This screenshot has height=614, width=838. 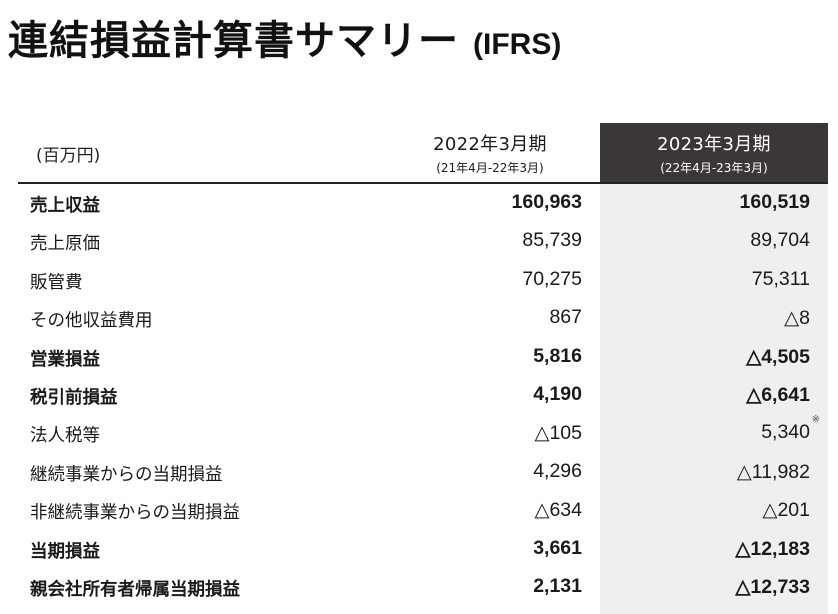 What do you see at coordinates (65, 436) in the screenshot?
I see `row-label: 法人税等` at bounding box center [65, 436].